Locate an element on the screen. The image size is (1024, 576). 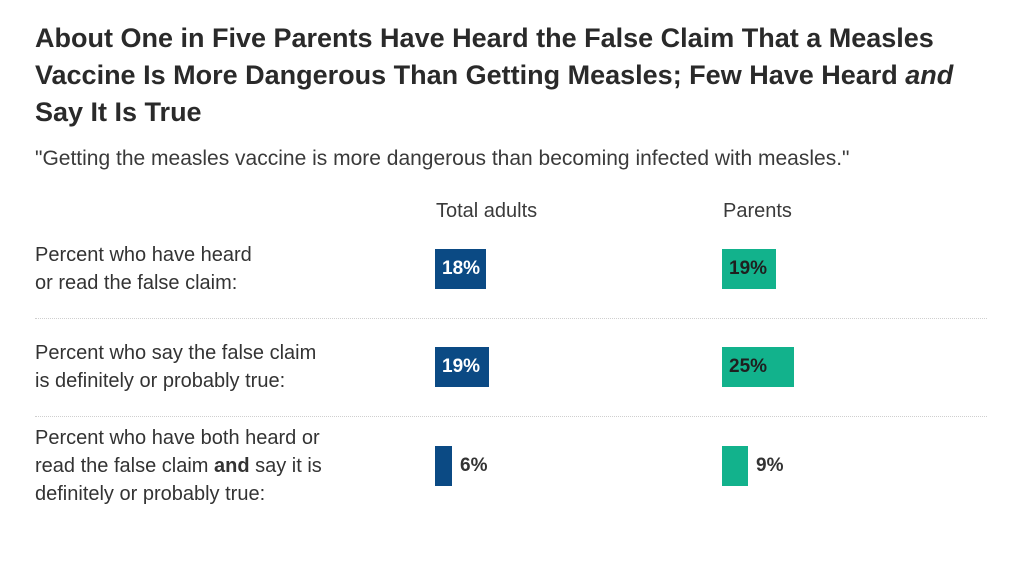
bar-label-total-adults-say-true: 19% is located at coordinates (461, 366).